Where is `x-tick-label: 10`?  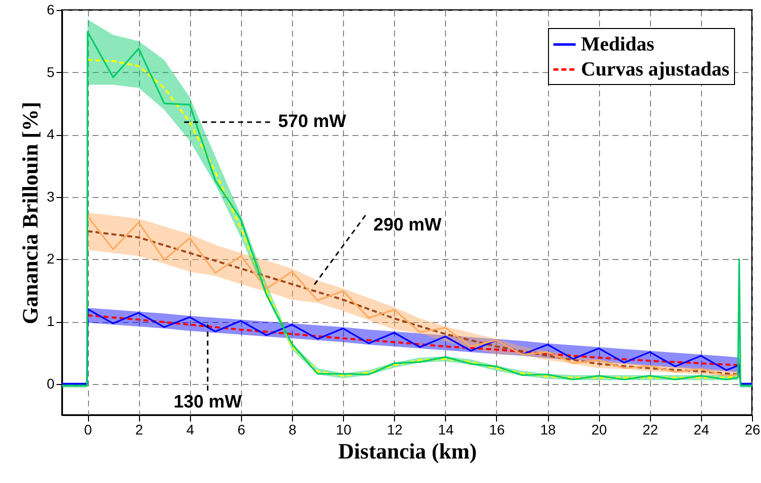 x-tick-label: 10 is located at coordinates (344, 430).